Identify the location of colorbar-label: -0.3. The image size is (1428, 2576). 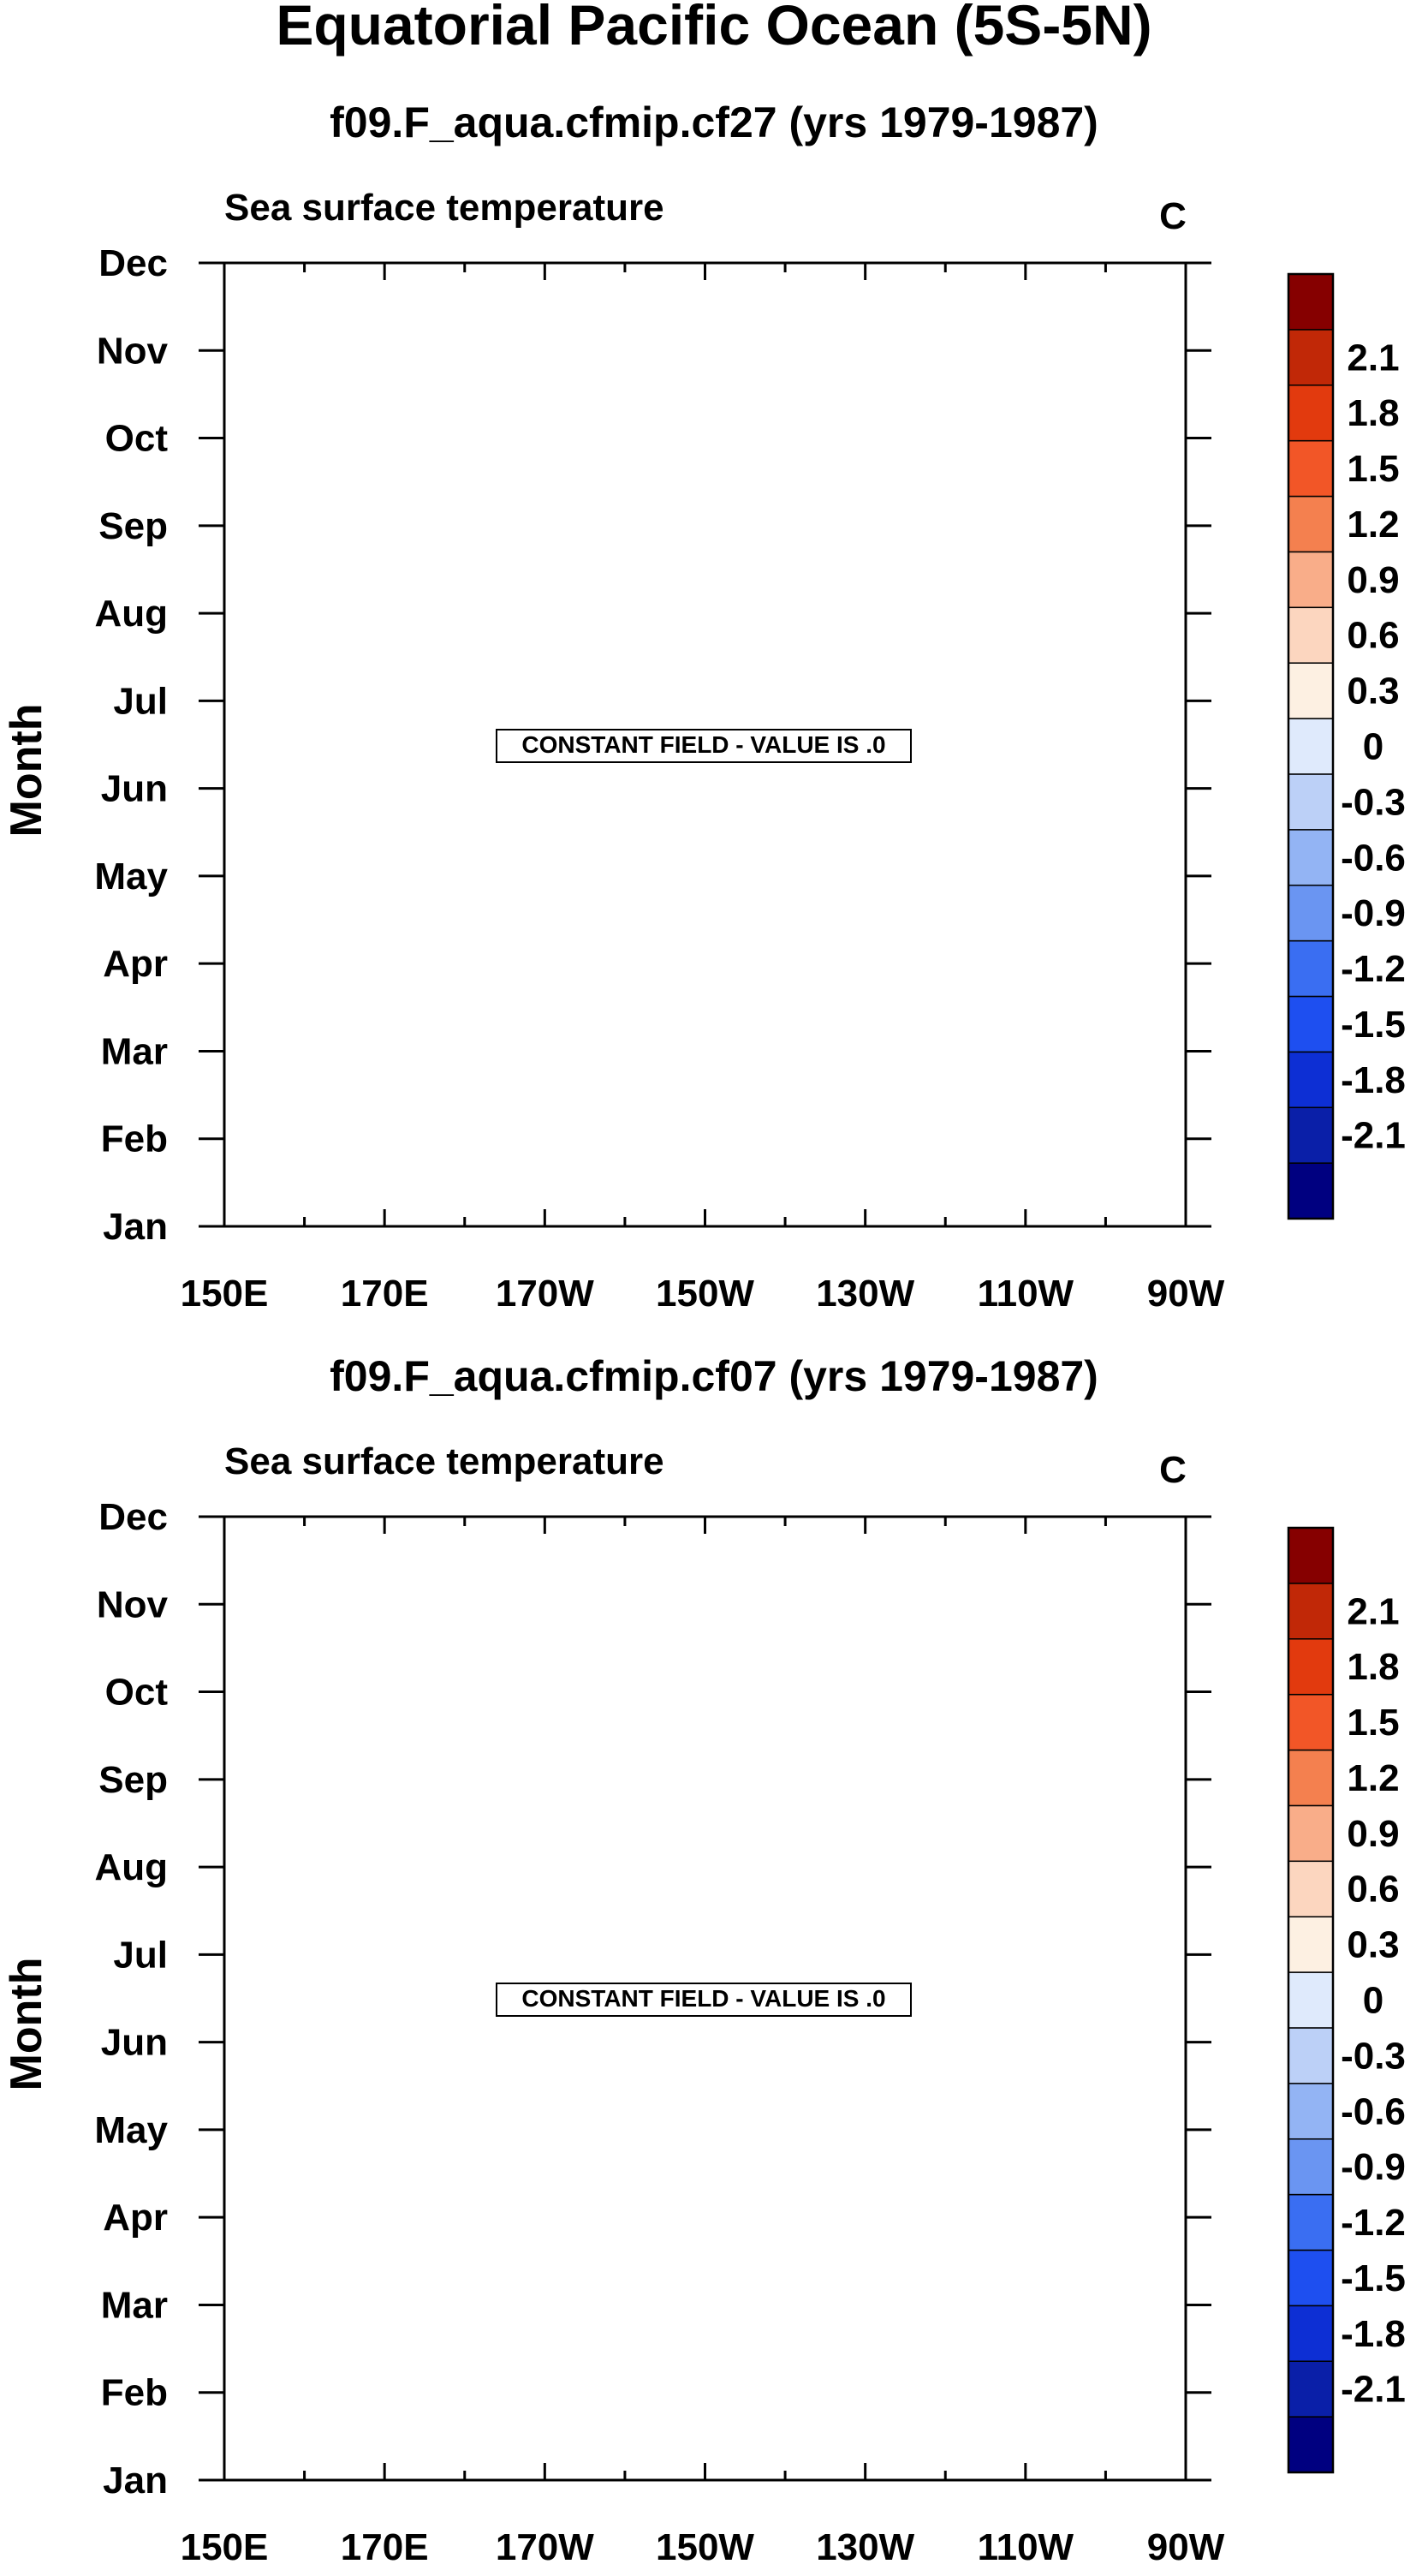
(1373, 802).